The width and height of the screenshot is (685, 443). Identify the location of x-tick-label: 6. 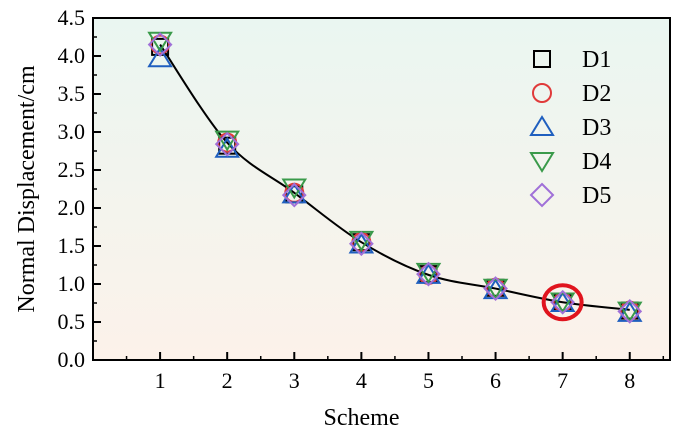
(495, 380).